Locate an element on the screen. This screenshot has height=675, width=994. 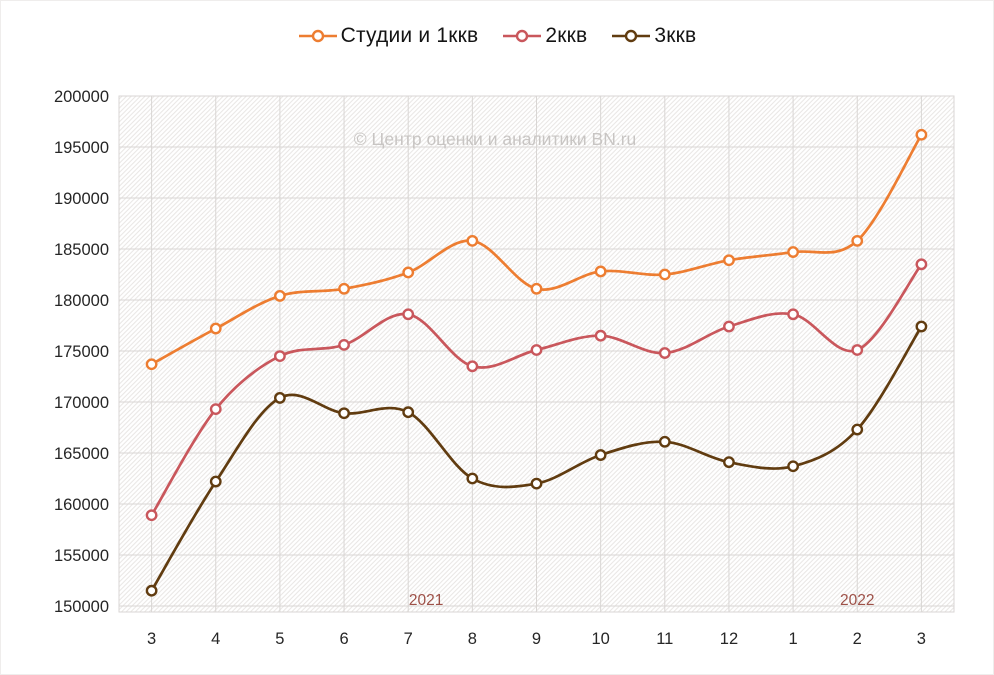
legend-item: 3ккв is located at coordinates (653, 36).